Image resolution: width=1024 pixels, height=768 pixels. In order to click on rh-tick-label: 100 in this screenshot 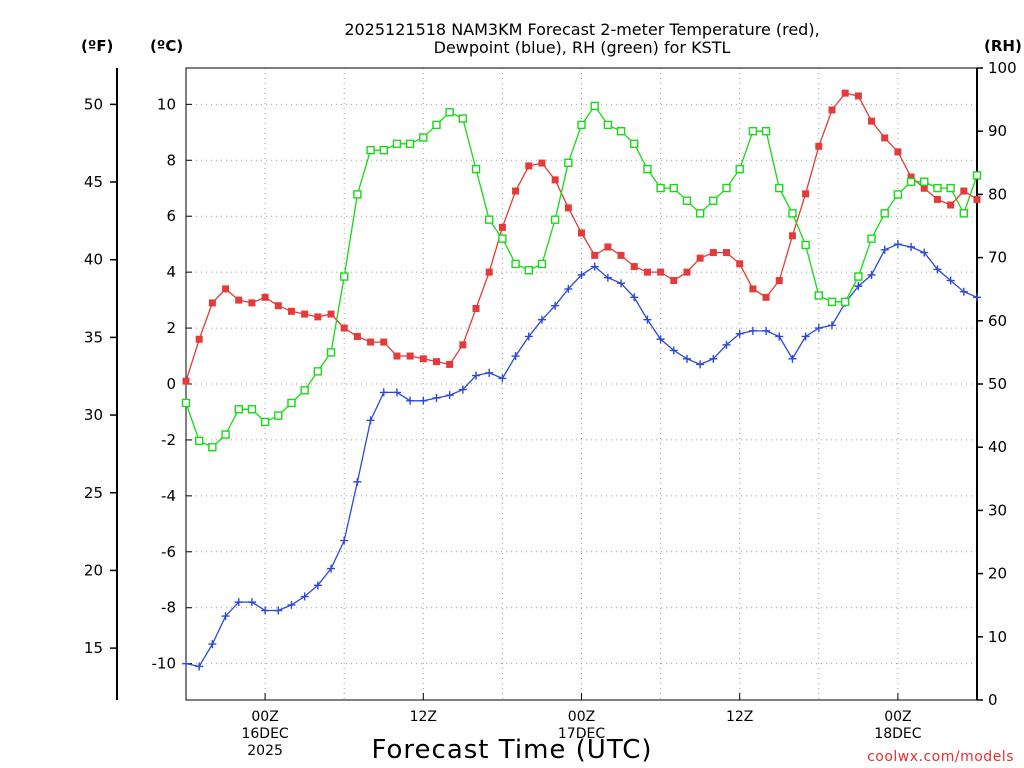, I will do `click(1002, 68)`.